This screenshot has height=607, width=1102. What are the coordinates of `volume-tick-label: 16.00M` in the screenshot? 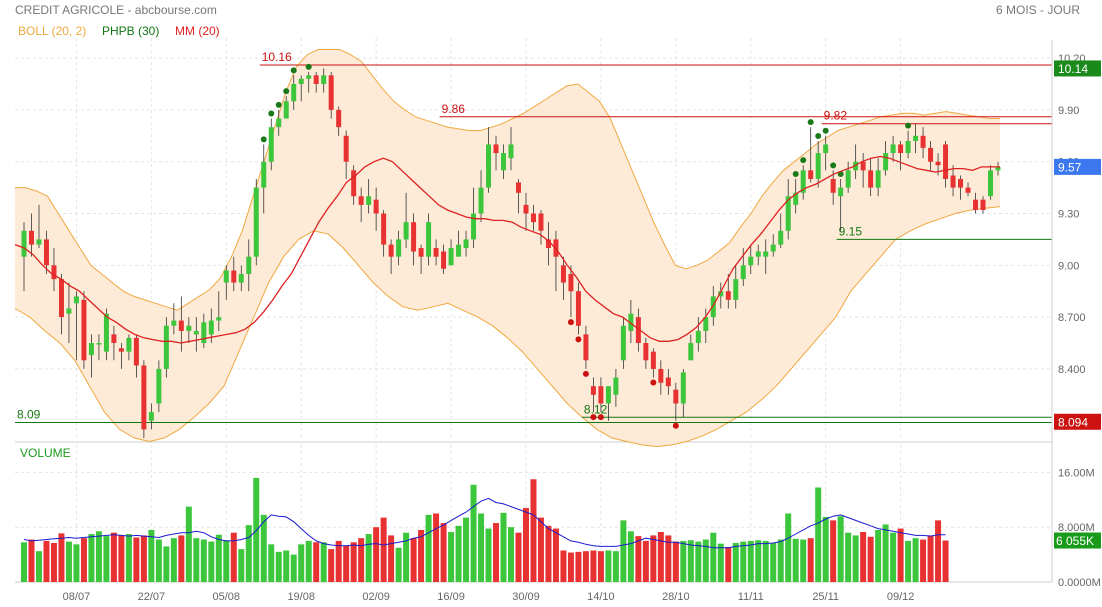 It's located at (1076, 473).